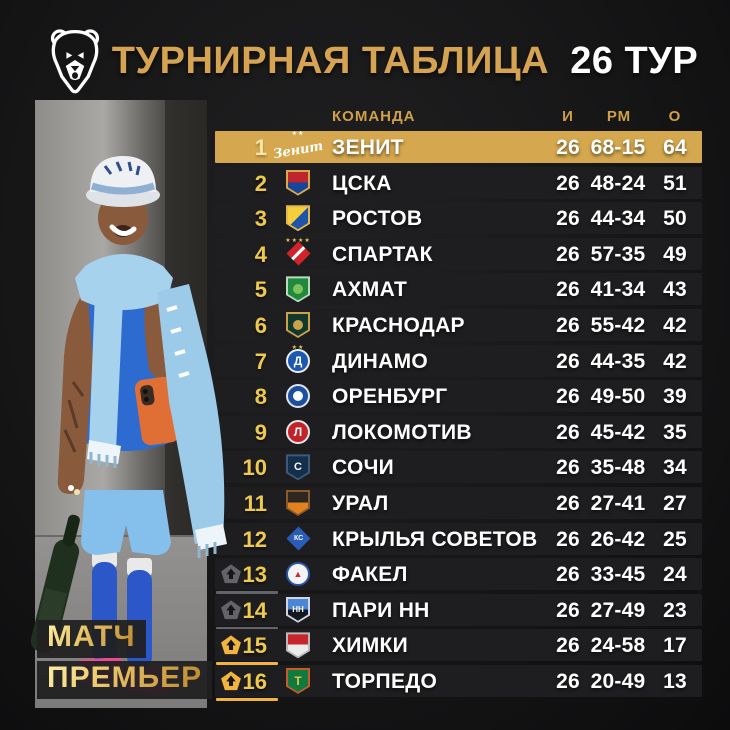 This screenshot has width=730, height=730. I want to click on team-name: КРЫЛЬЯ СОВЕТОВ, so click(435, 539).